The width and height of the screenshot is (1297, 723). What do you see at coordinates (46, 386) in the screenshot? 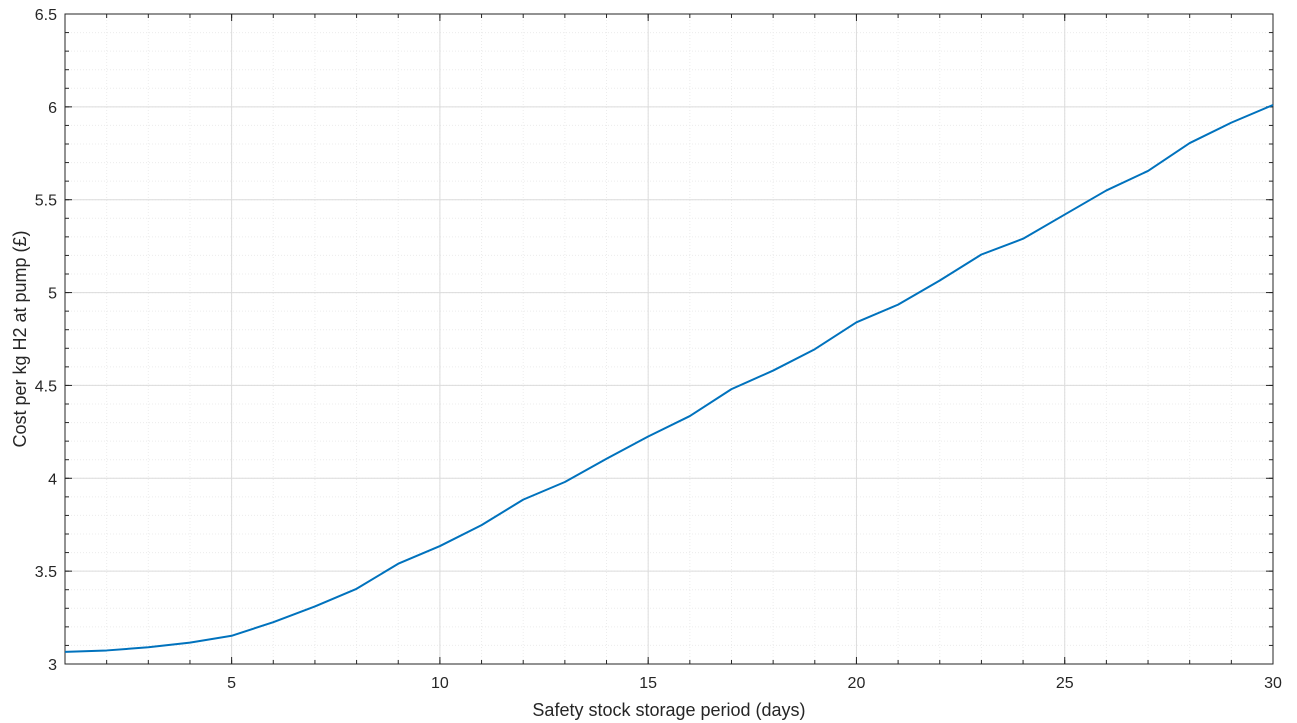
I see `y-tick-label: 4.5` at bounding box center [46, 386].